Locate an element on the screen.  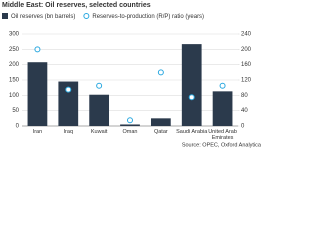
x-tick-label: Qatar is located at coordinates (160, 132).